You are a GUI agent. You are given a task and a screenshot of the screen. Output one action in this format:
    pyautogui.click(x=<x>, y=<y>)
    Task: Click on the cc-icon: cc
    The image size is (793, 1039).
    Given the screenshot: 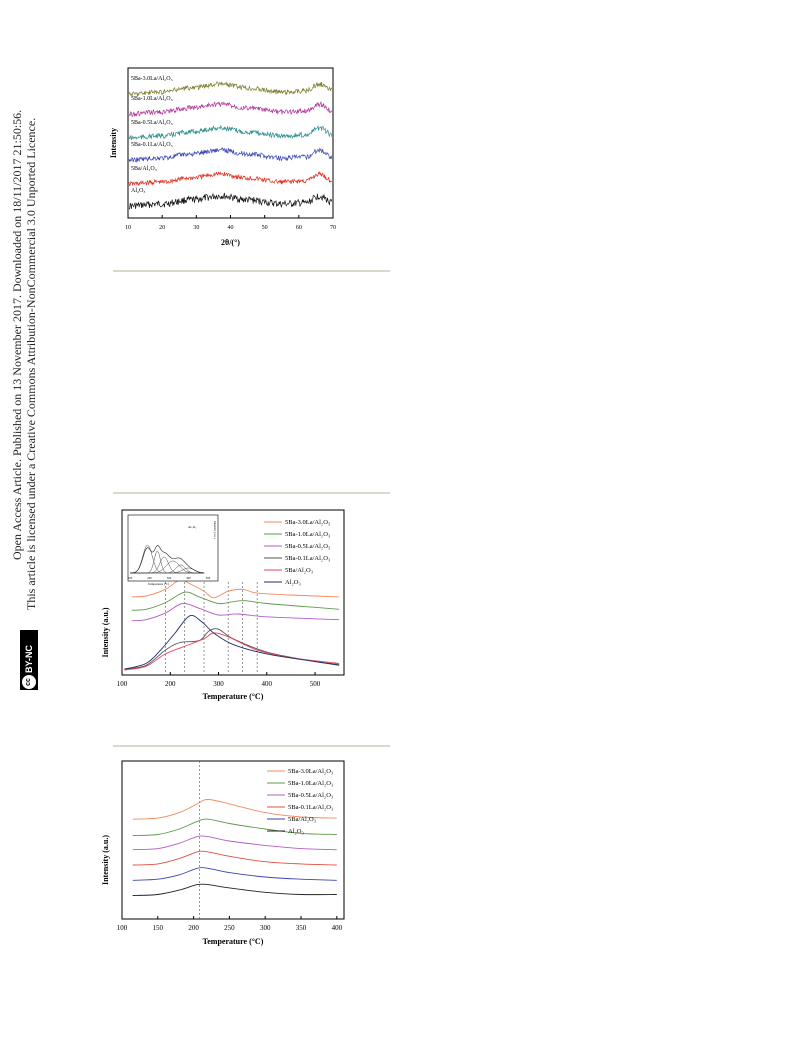 What is the action you would take?
    pyautogui.click(x=29, y=682)
    